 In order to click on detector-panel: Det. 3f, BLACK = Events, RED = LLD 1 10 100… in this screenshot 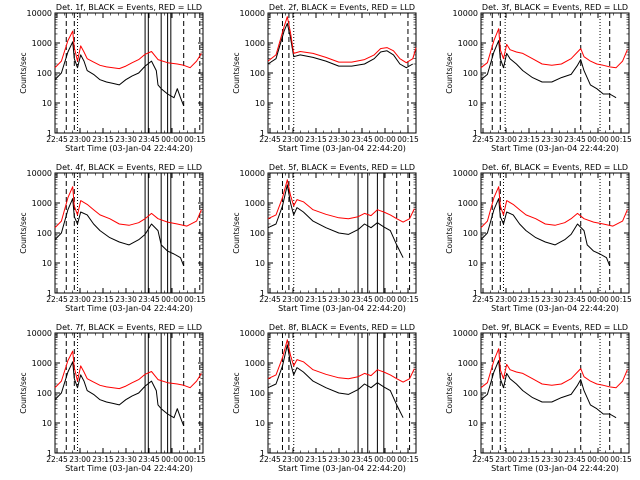, I will do `click(538, 78)`.